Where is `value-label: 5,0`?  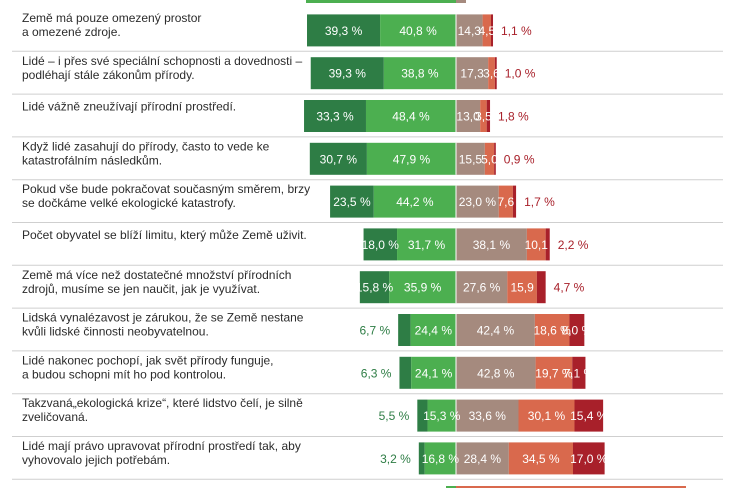
value-label: 5,0 is located at coordinates (489, 159).